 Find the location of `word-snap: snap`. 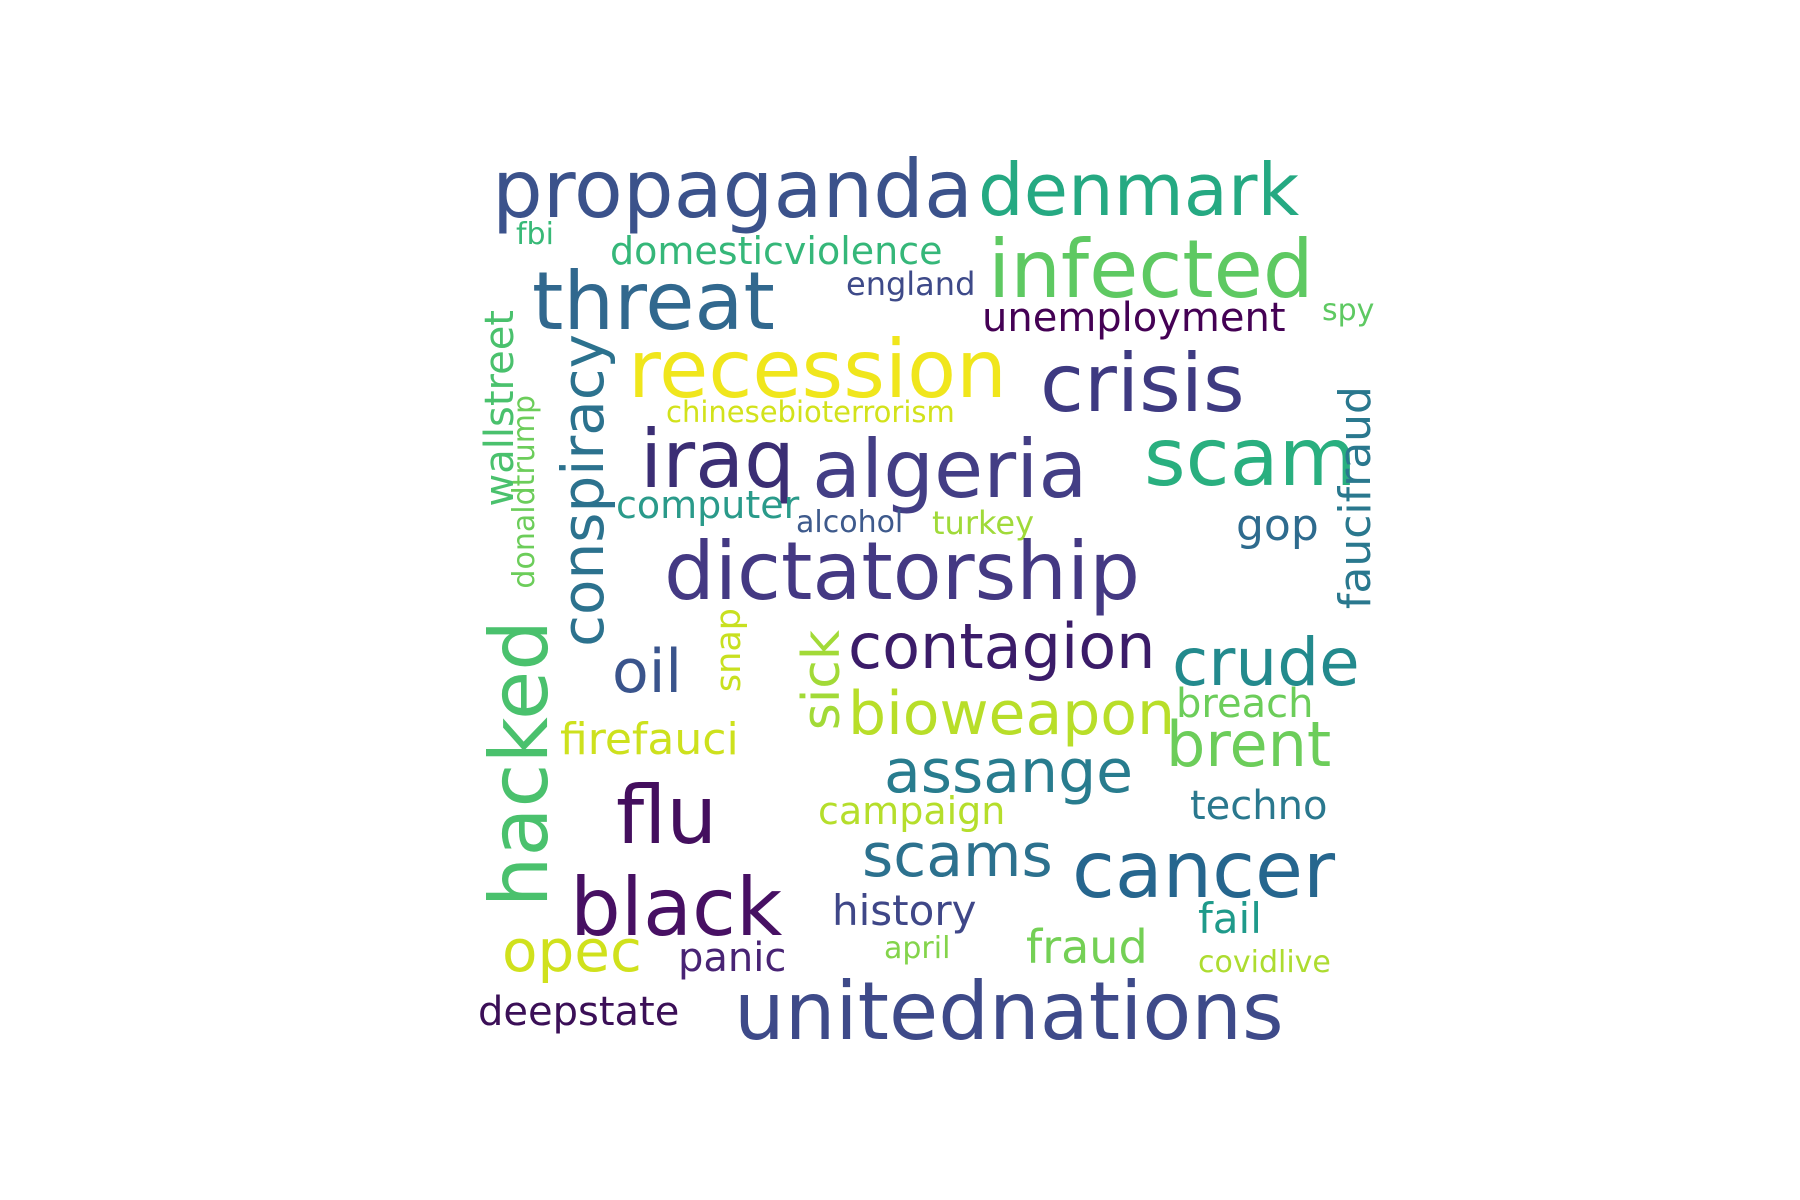

word-snap: snap is located at coordinates (729, 650).